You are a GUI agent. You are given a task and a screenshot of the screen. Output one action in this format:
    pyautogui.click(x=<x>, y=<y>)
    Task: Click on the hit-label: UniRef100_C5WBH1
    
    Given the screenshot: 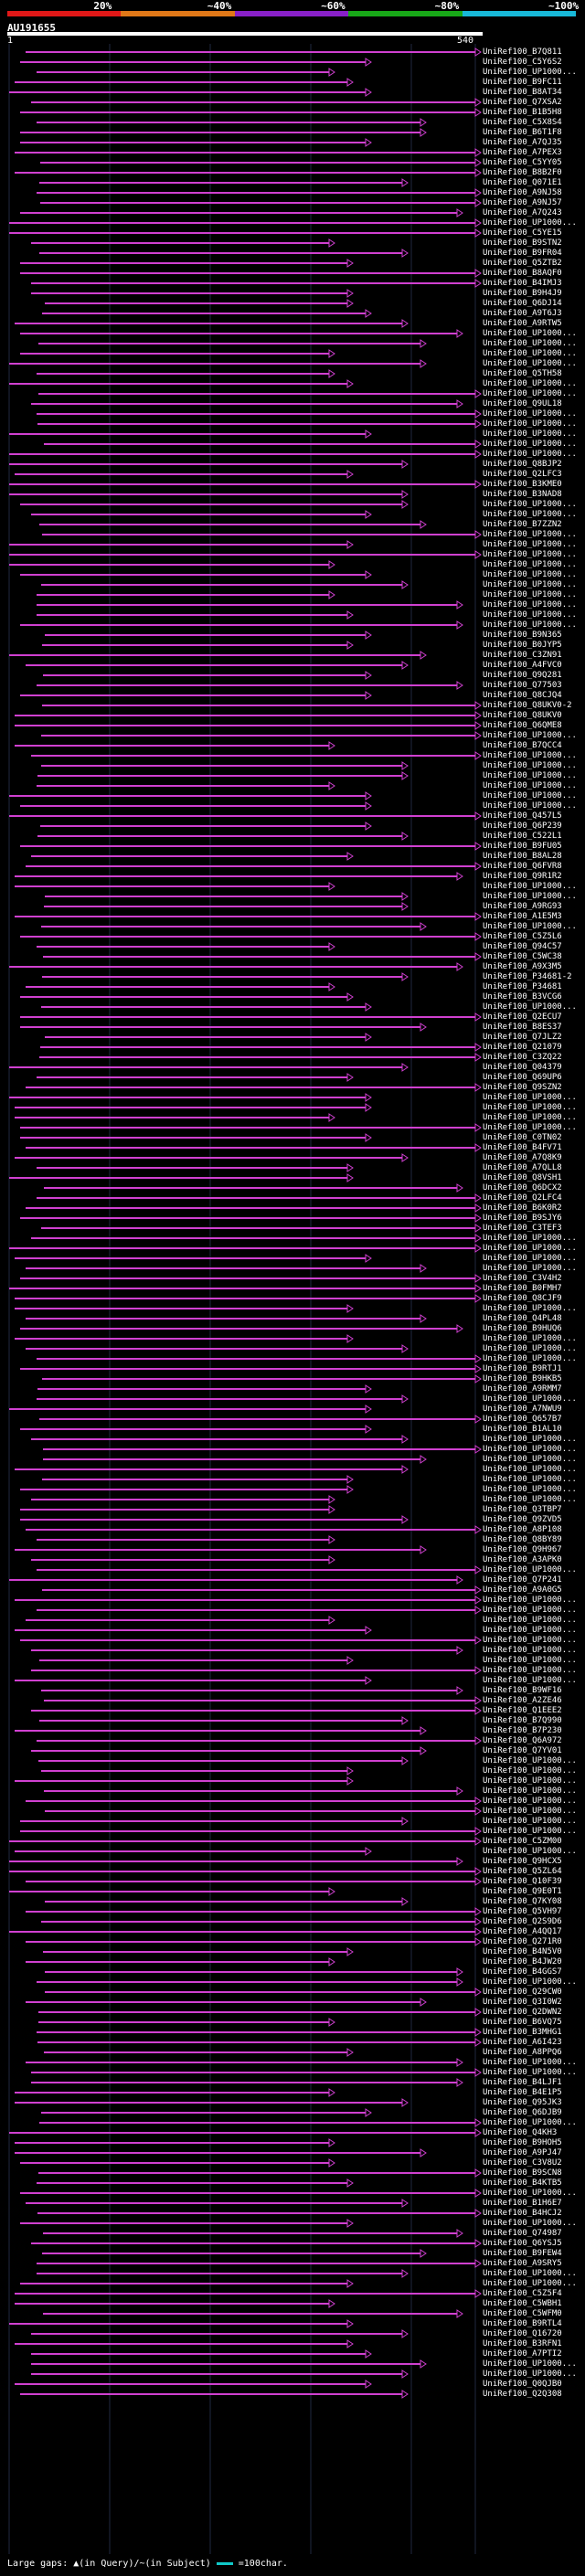 What is the action you would take?
    pyautogui.click(x=522, y=2303)
    